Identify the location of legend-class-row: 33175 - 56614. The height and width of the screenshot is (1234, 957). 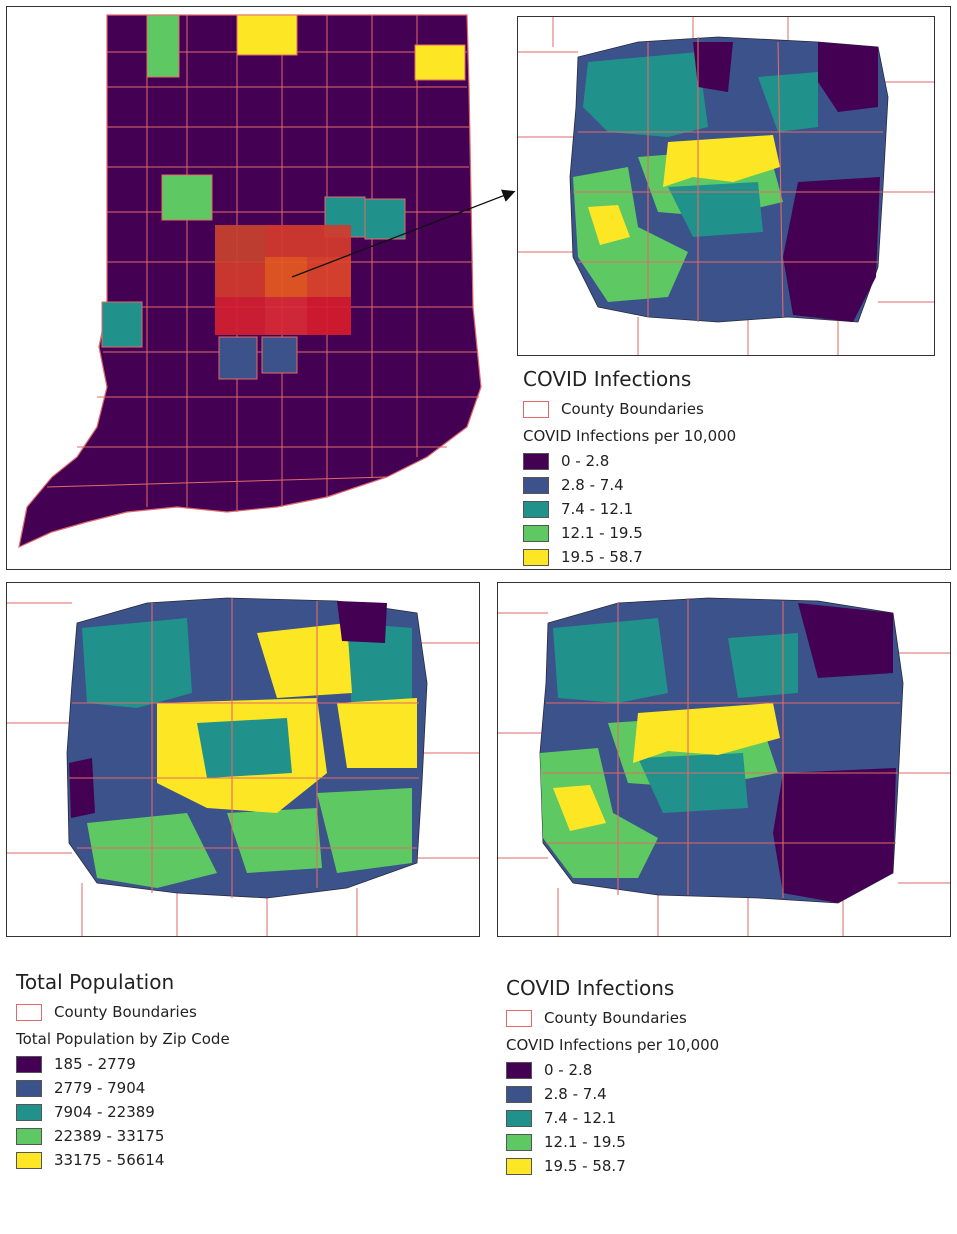
(123, 1160).